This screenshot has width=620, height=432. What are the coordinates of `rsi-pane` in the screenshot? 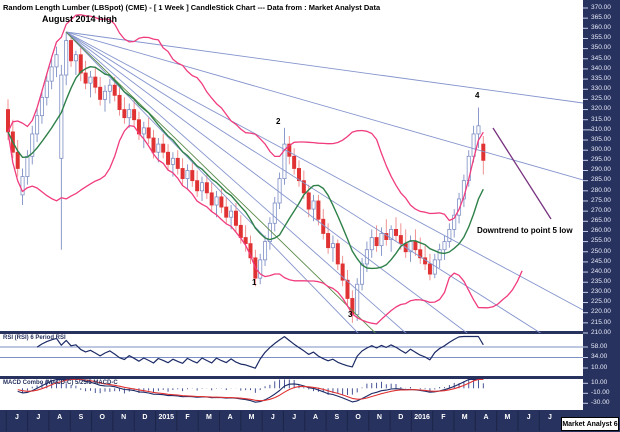 It's located at (291, 352).